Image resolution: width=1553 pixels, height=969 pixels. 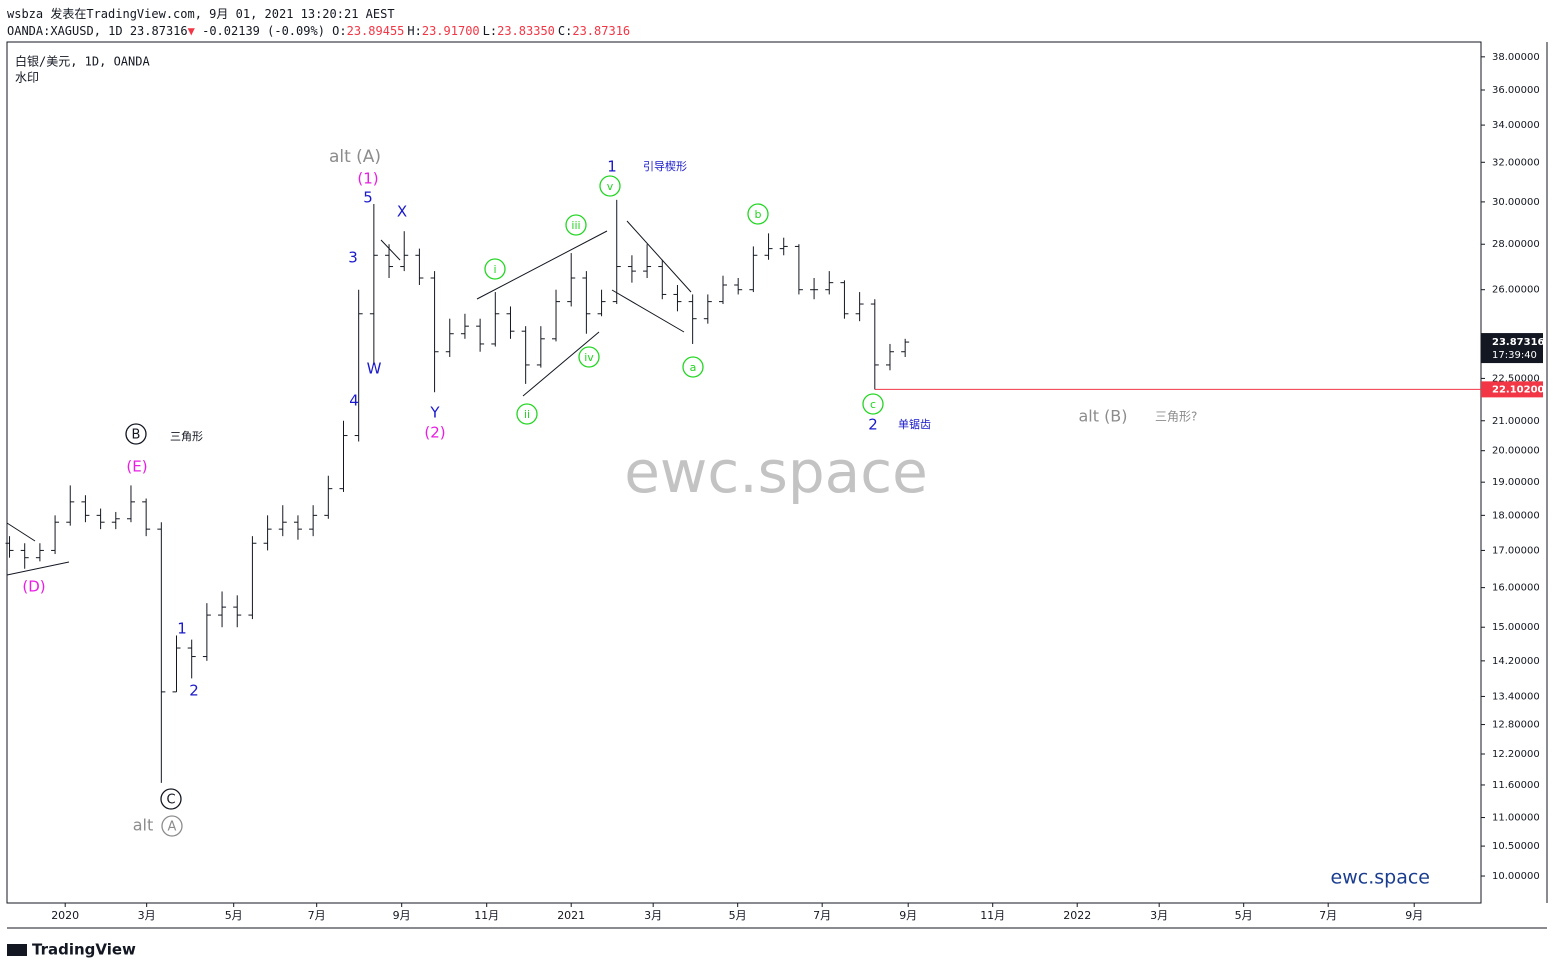 I want to click on y-tick-label: 17.00000, so click(x=1516, y=550).